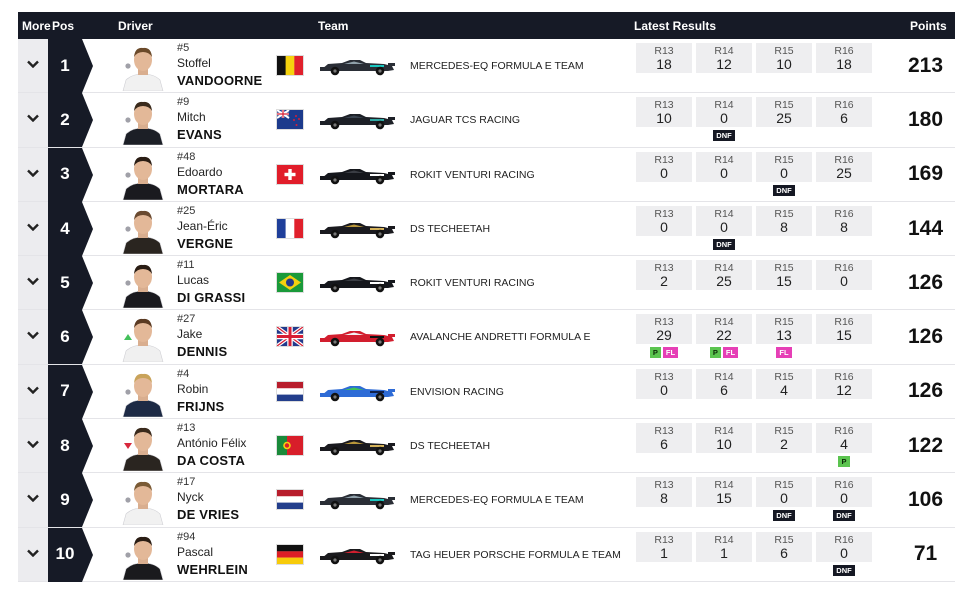 The width and height of the screenshot is (980, 595). Describe the element at coordinates (844, 329) in the screenshot. I see `result-r16: R16 15` at that location.